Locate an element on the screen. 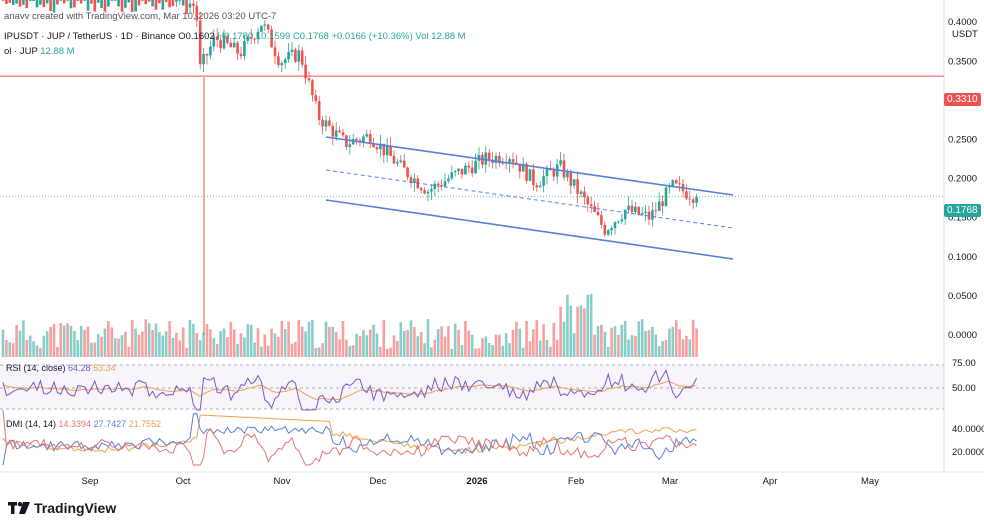 This screenshot has width=984, height=530. price-tick-label: 0.1500 is located at coordinates (962, 218).